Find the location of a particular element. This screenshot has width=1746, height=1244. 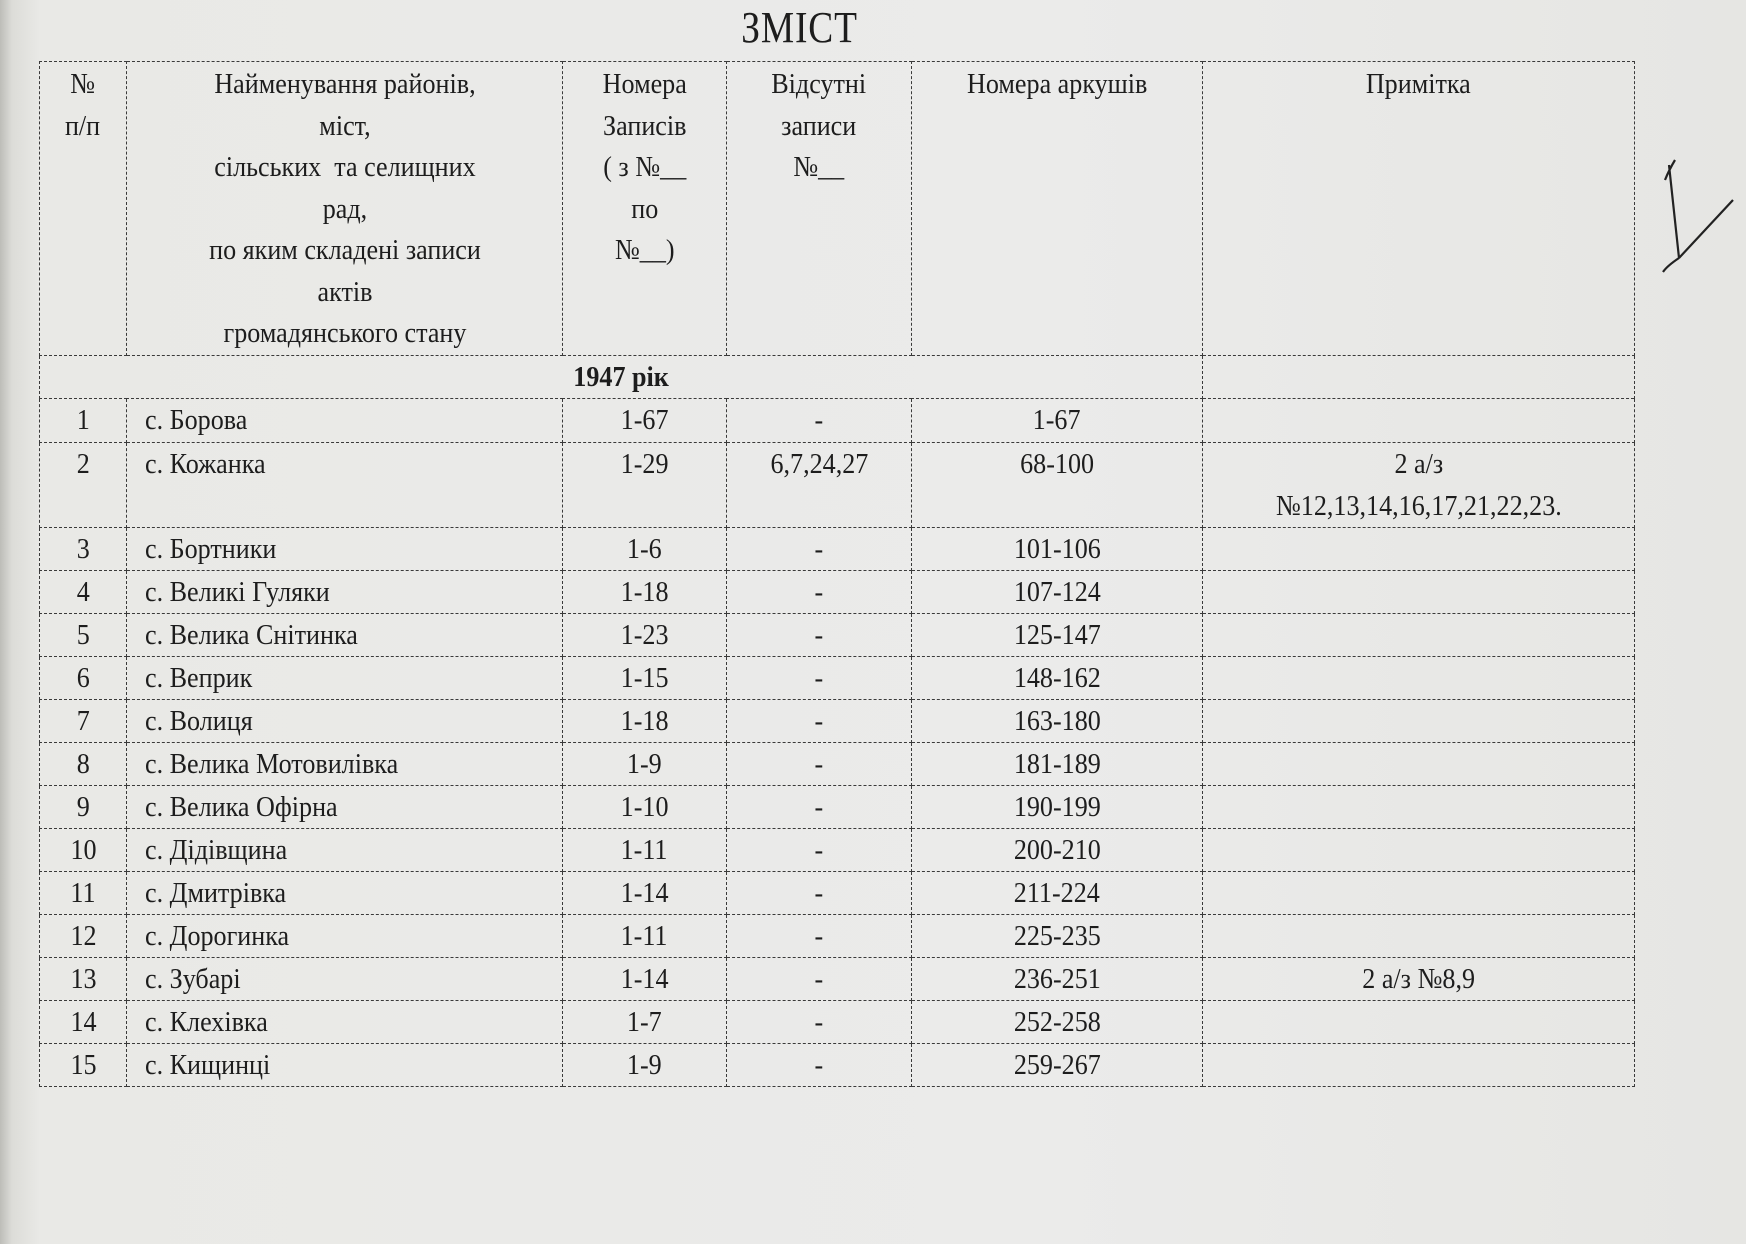

table-row: 7 с. Волиця 1-18-163-180 is located at coordinates (837, 720).